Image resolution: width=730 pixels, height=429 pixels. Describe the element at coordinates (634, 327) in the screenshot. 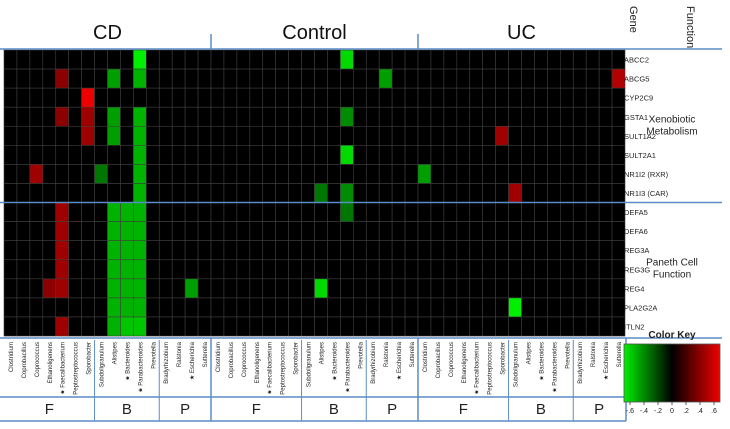

I see `row-label: ITLN2` at that location.